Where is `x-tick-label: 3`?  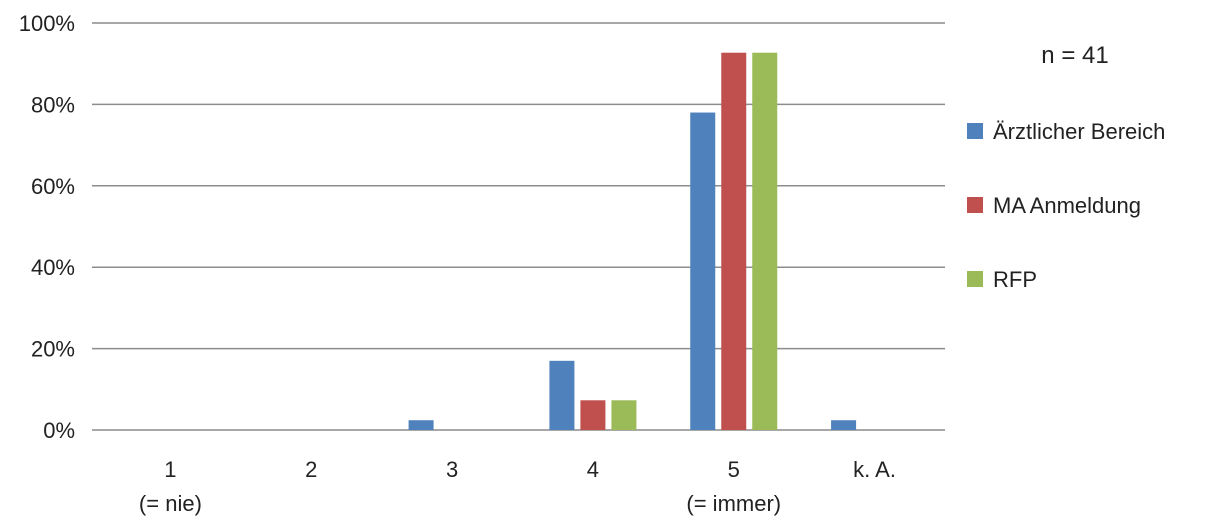 x-tick-label: 3 is located at coordinates (452, 469).